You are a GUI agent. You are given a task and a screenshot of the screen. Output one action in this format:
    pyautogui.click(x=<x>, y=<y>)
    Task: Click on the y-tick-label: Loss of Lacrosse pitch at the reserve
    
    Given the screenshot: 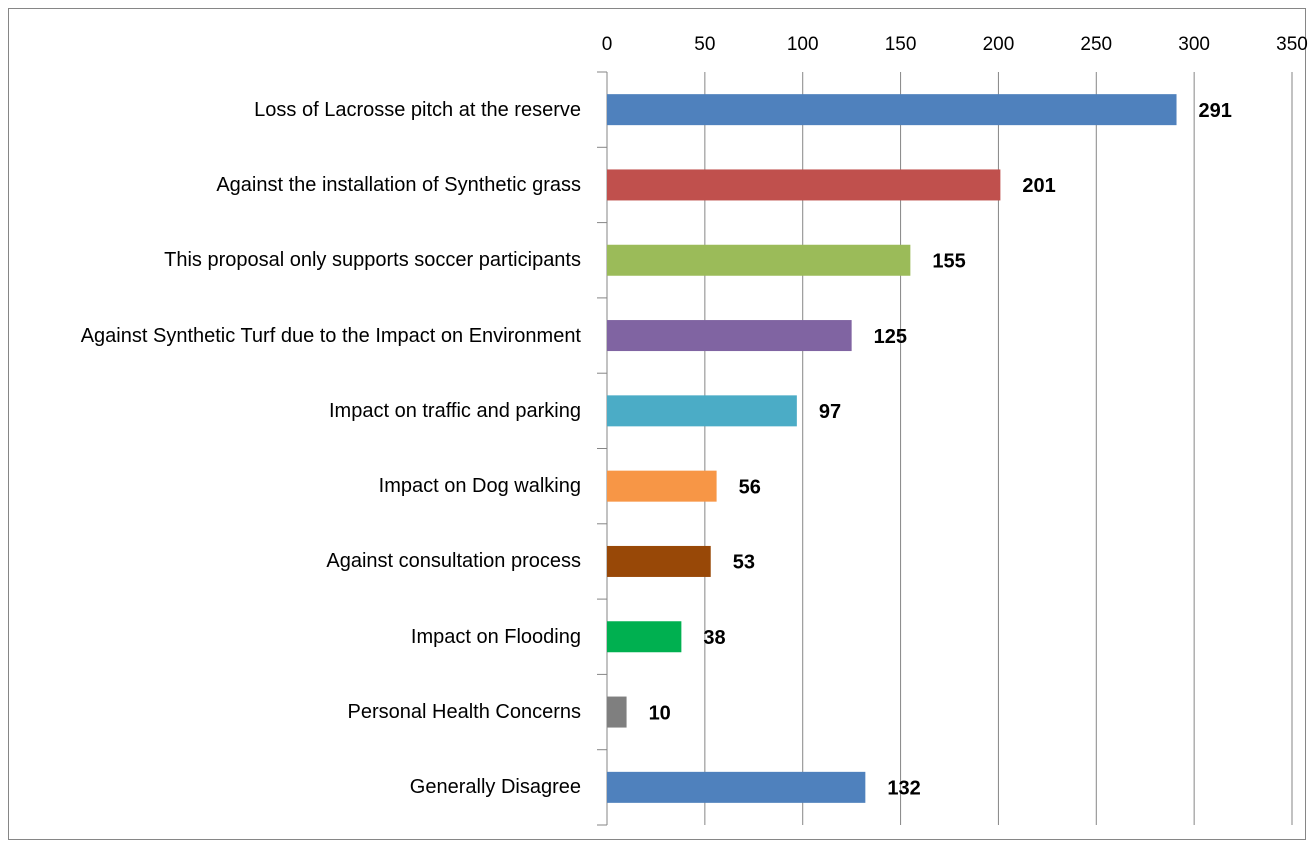 What is the action you would take?
    pyautogui.click(x=417, y=109)
    